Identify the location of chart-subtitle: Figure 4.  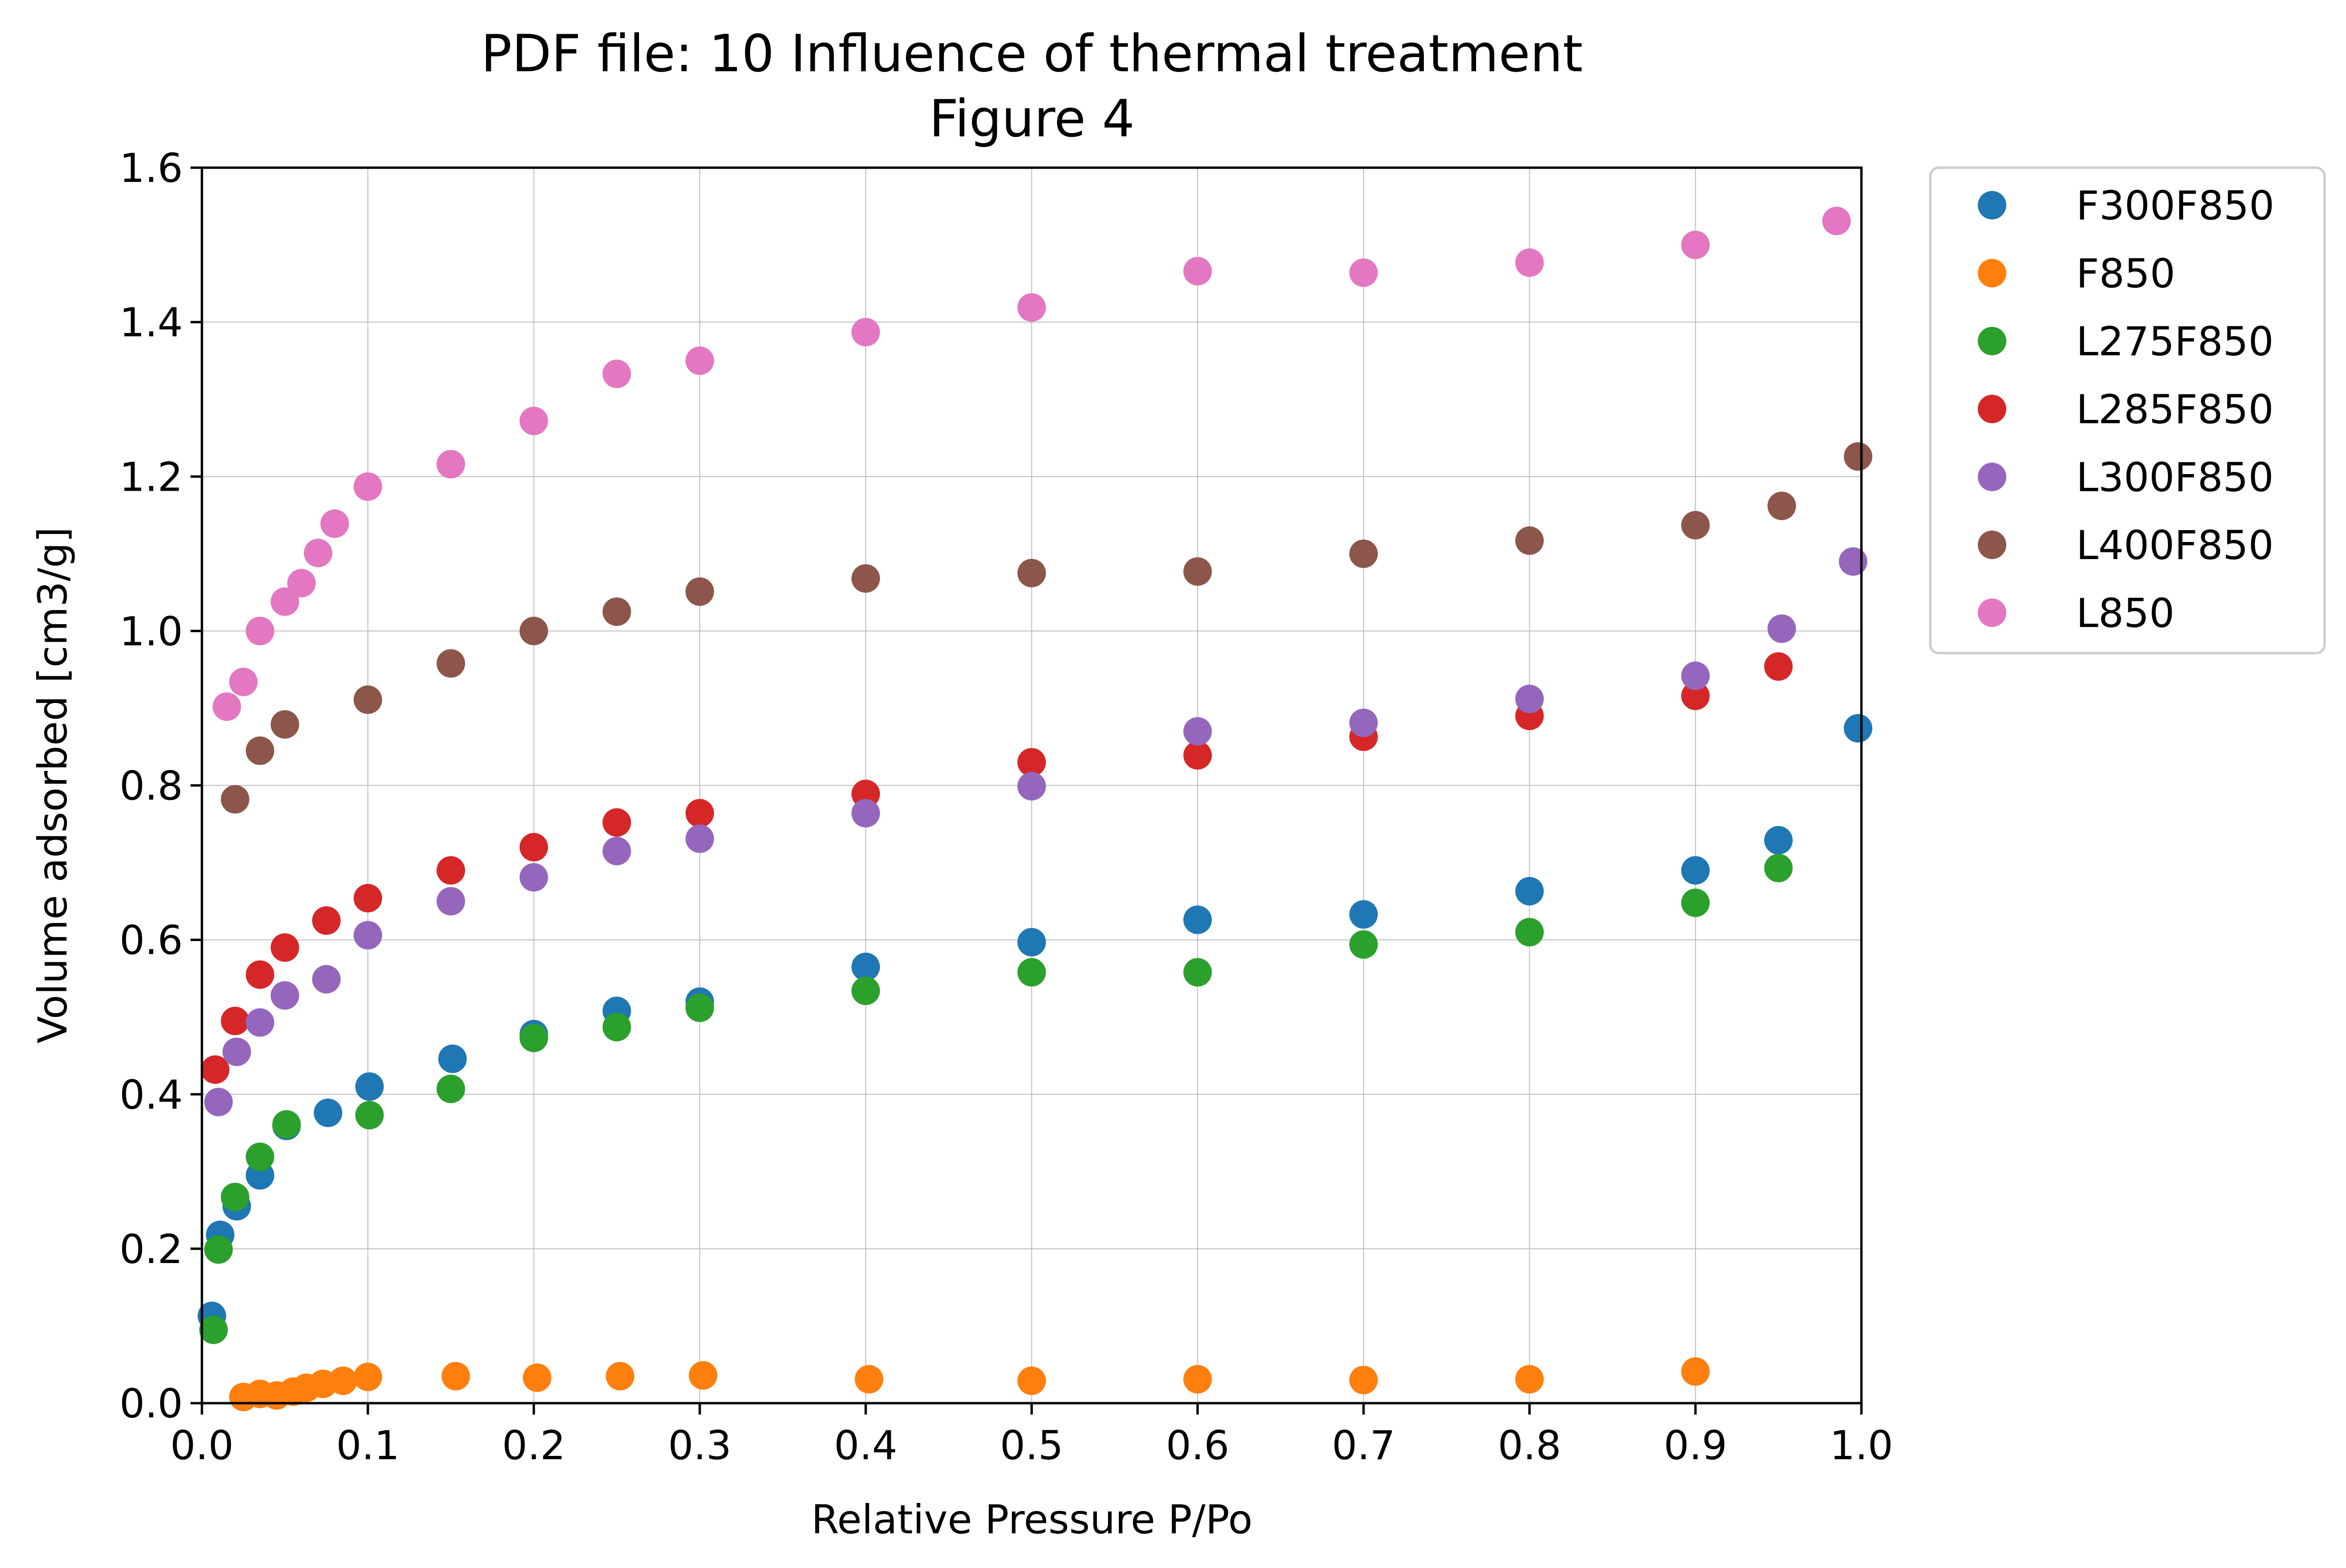
(1032, 119).